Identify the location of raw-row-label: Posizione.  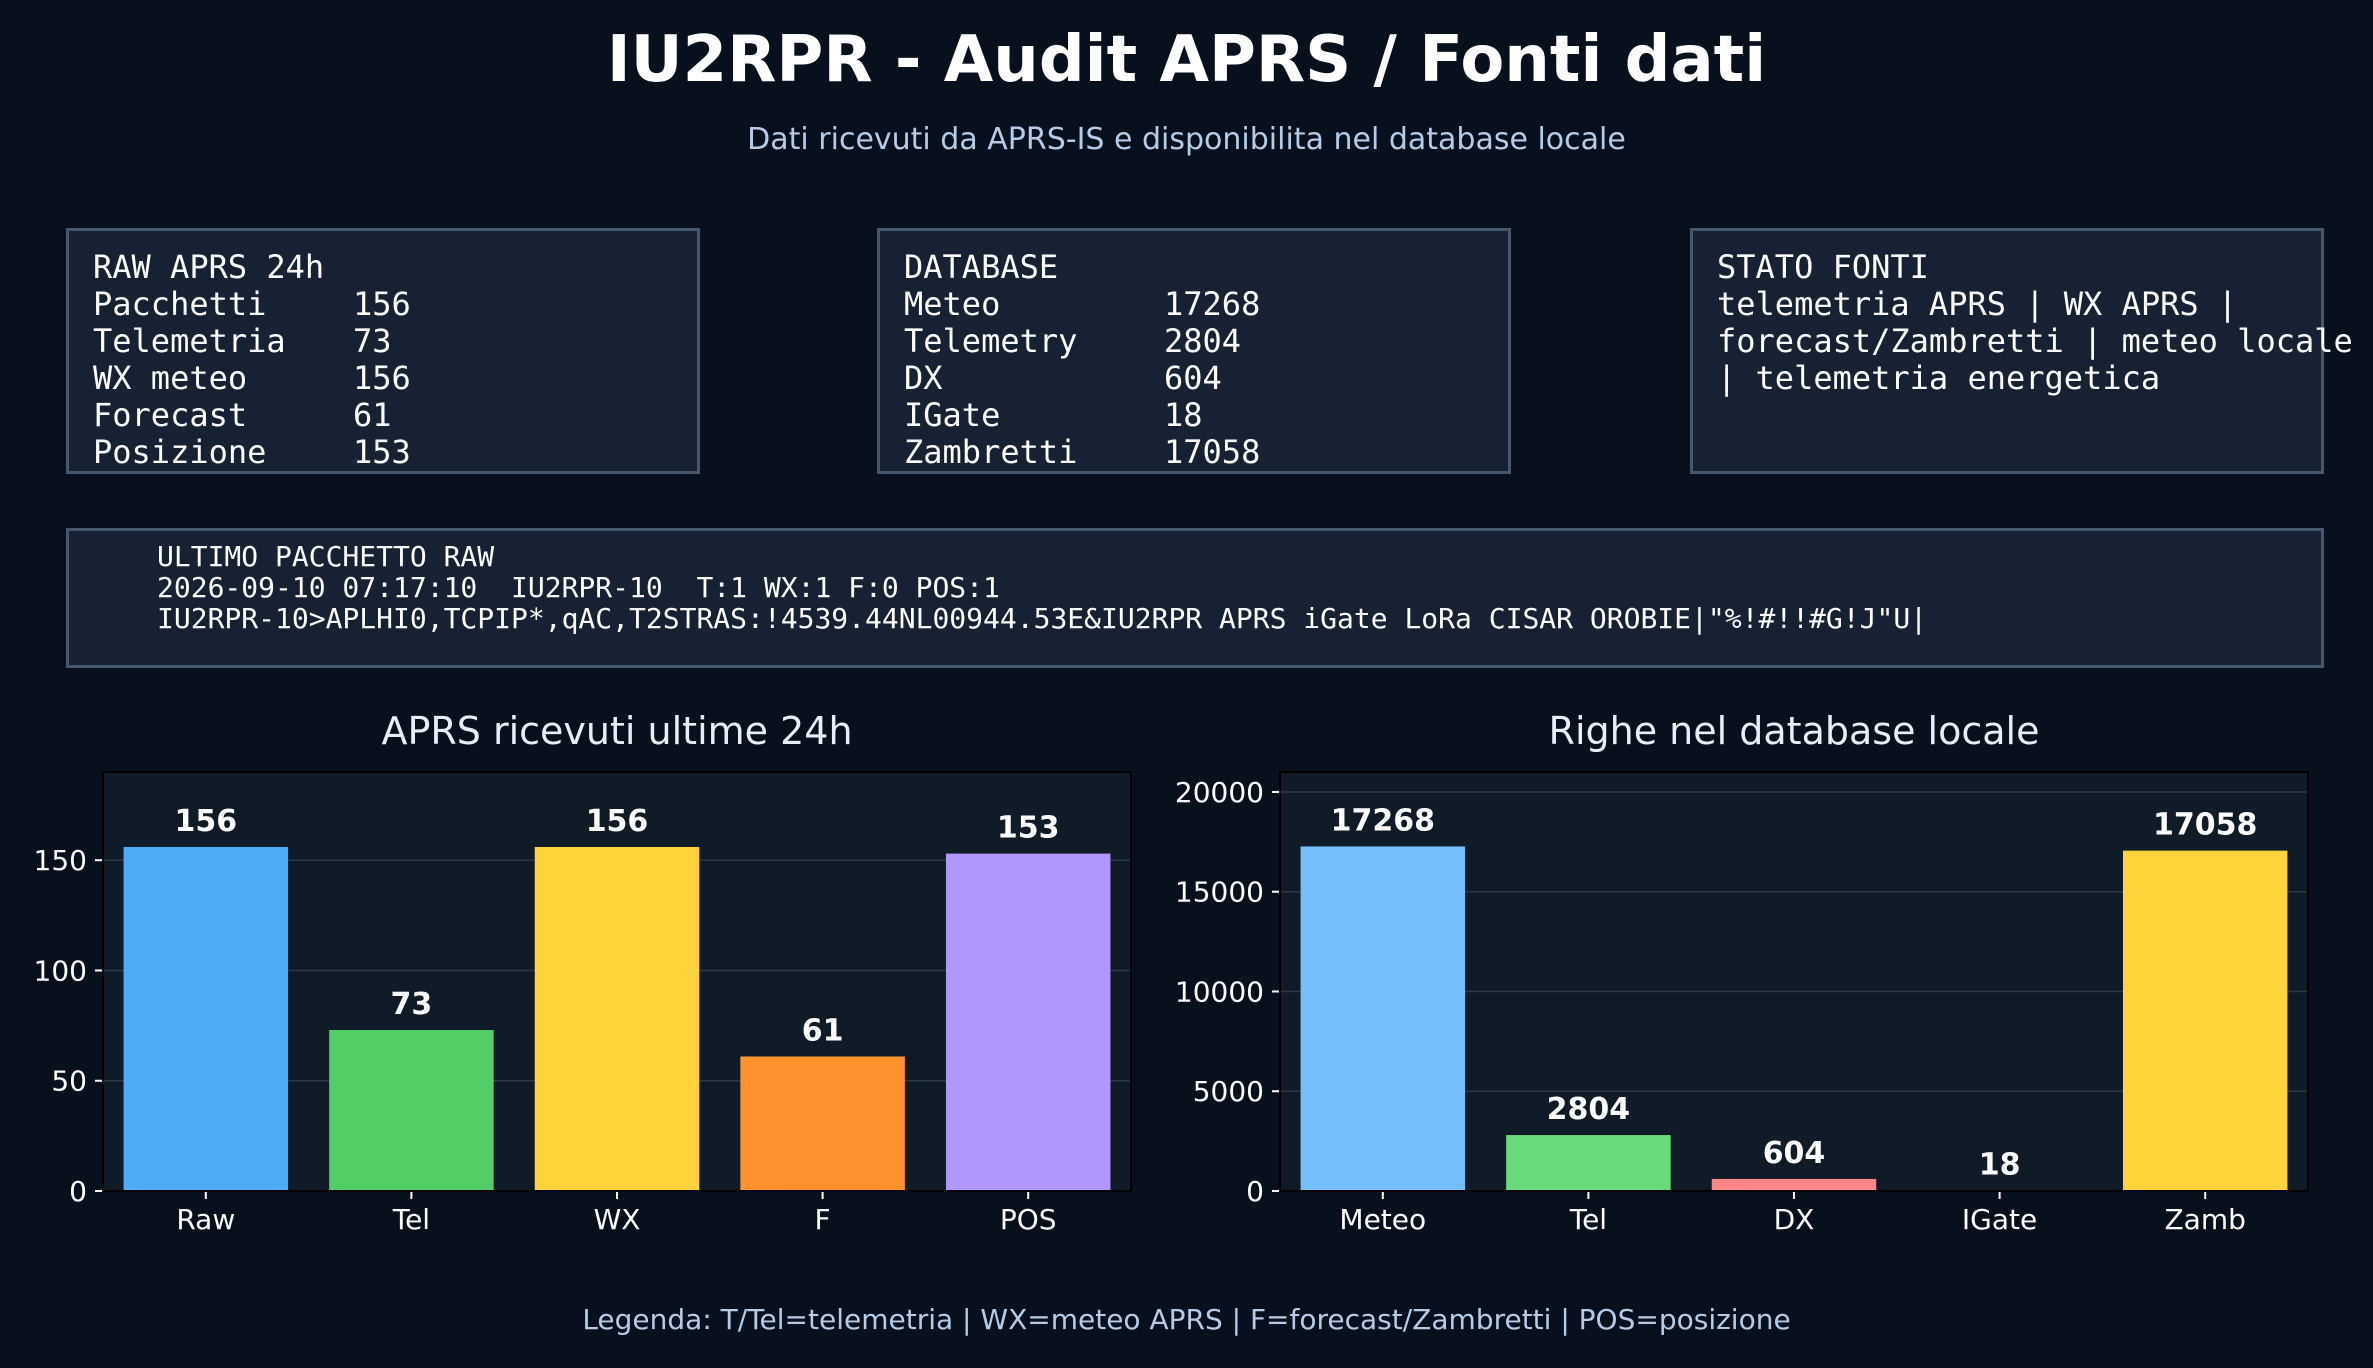
(180, 452).